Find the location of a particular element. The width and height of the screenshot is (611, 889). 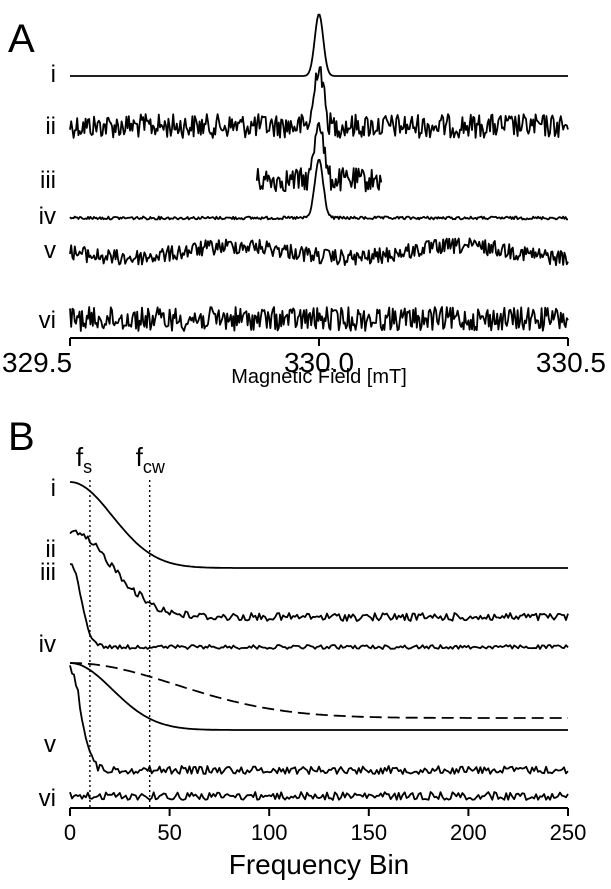

panel-a-trace-iv is located at coordinates (318, 190).